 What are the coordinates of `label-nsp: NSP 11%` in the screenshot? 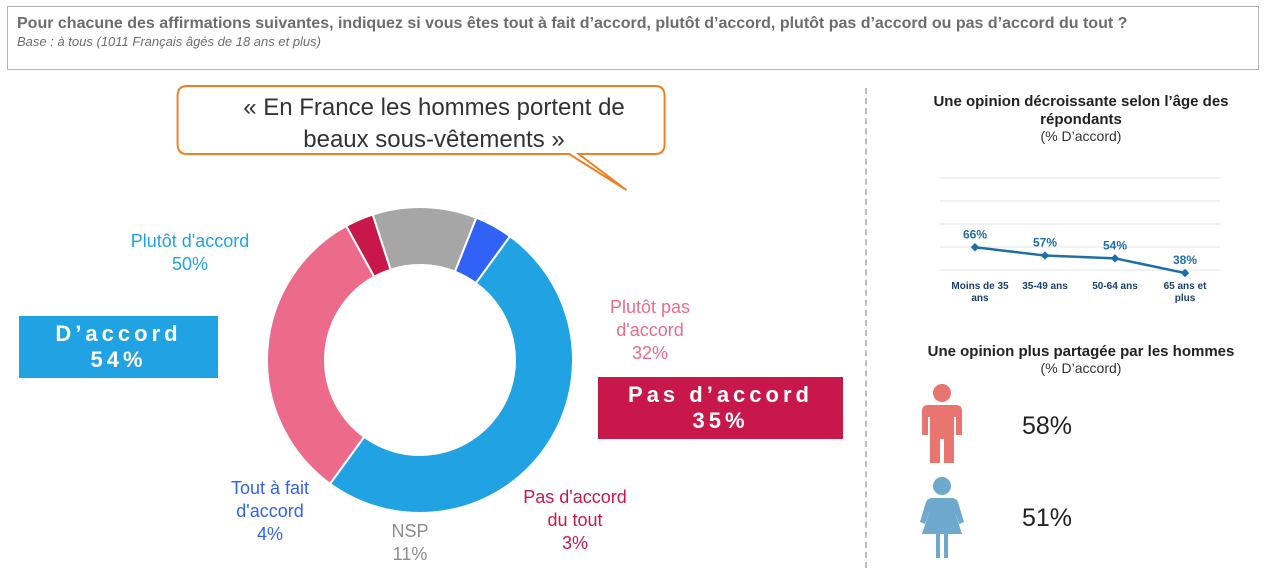 It's located at (410, 543).